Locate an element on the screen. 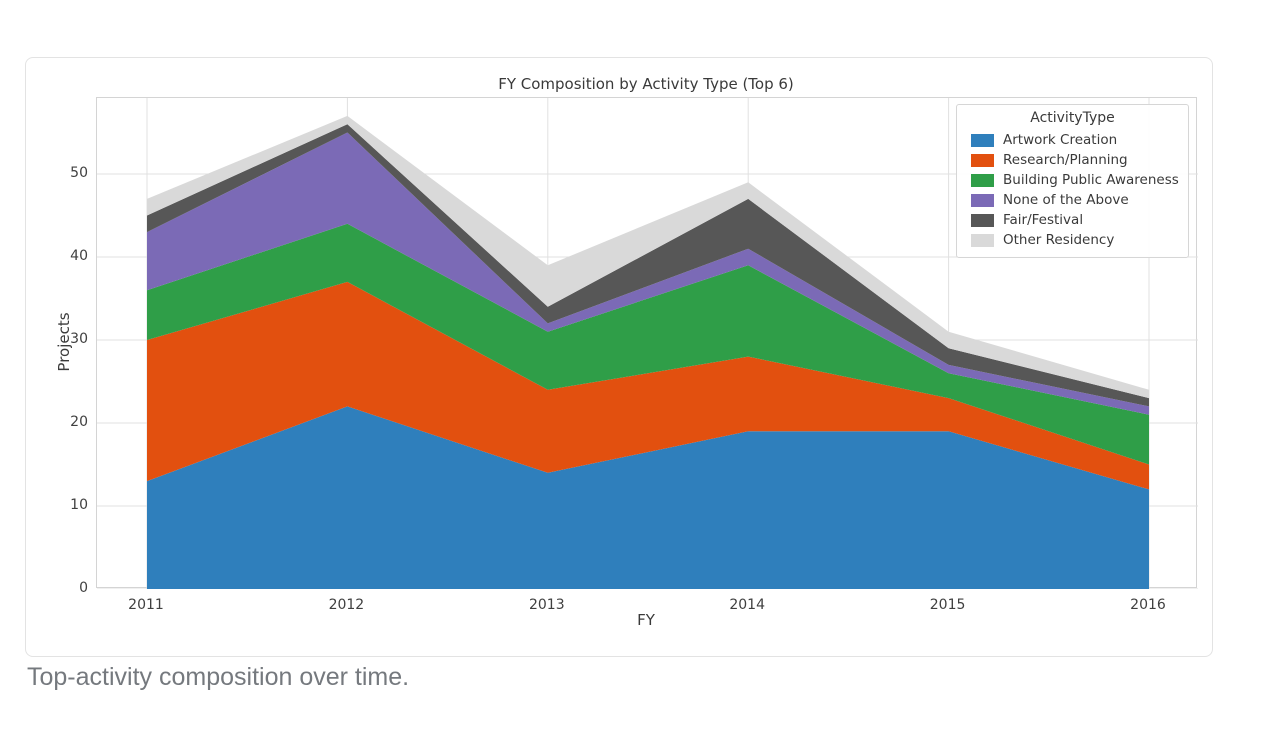 This screenshot has width=1268, height=748. y-tick-label-10: 10 is located at coordinates (79, 505).